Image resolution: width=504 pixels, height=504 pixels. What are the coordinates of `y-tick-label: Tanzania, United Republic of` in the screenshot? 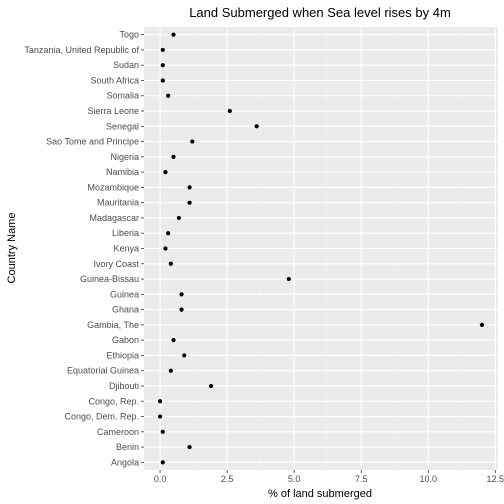 It's located at (81, 50).